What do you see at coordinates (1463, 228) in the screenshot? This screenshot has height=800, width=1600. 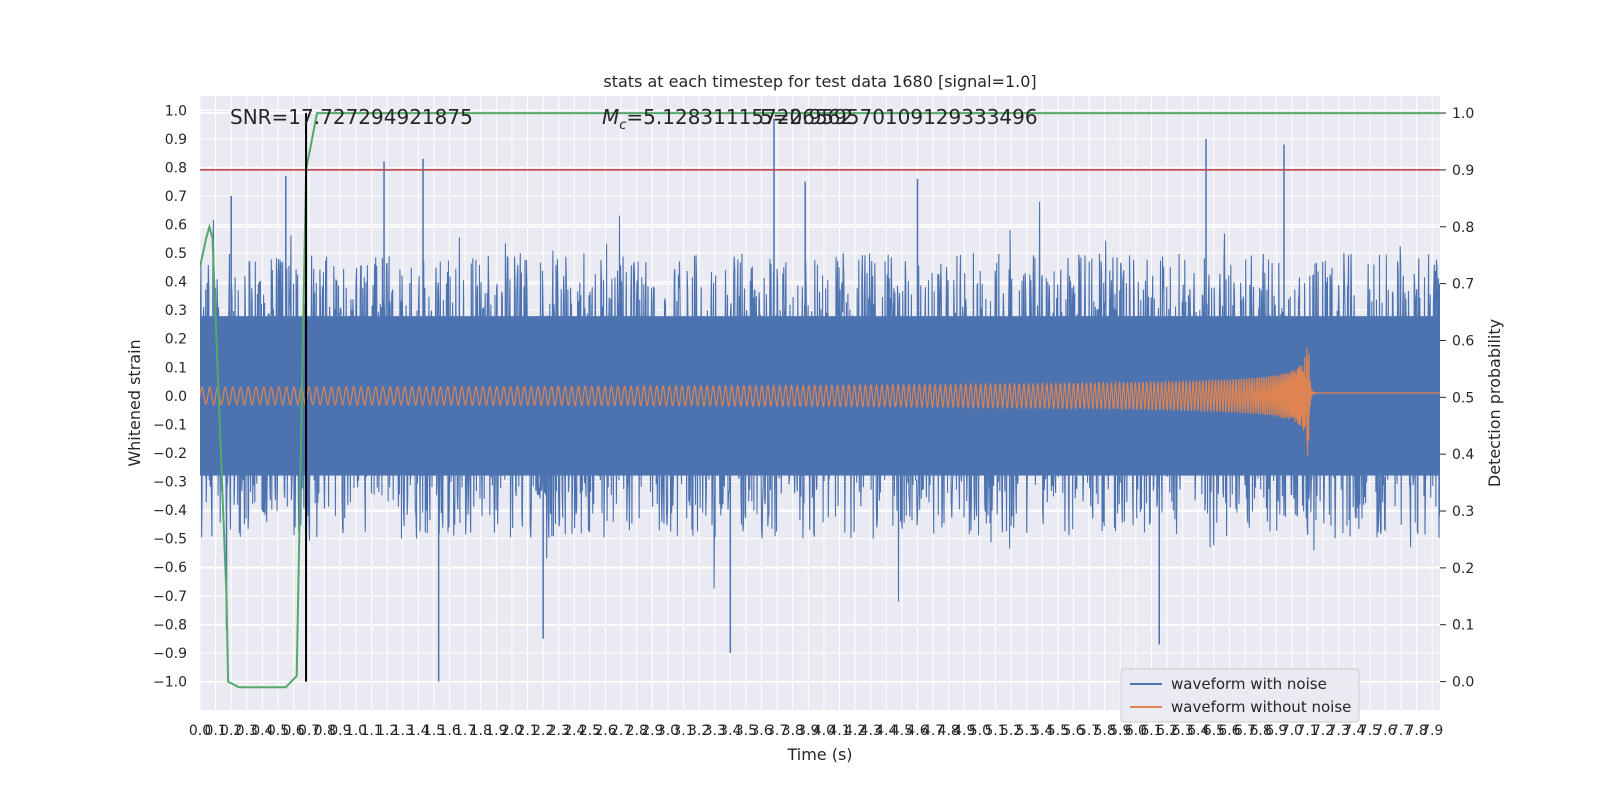 I see `y2-tick-label: 0.8` at bounding box center [1463, 228].